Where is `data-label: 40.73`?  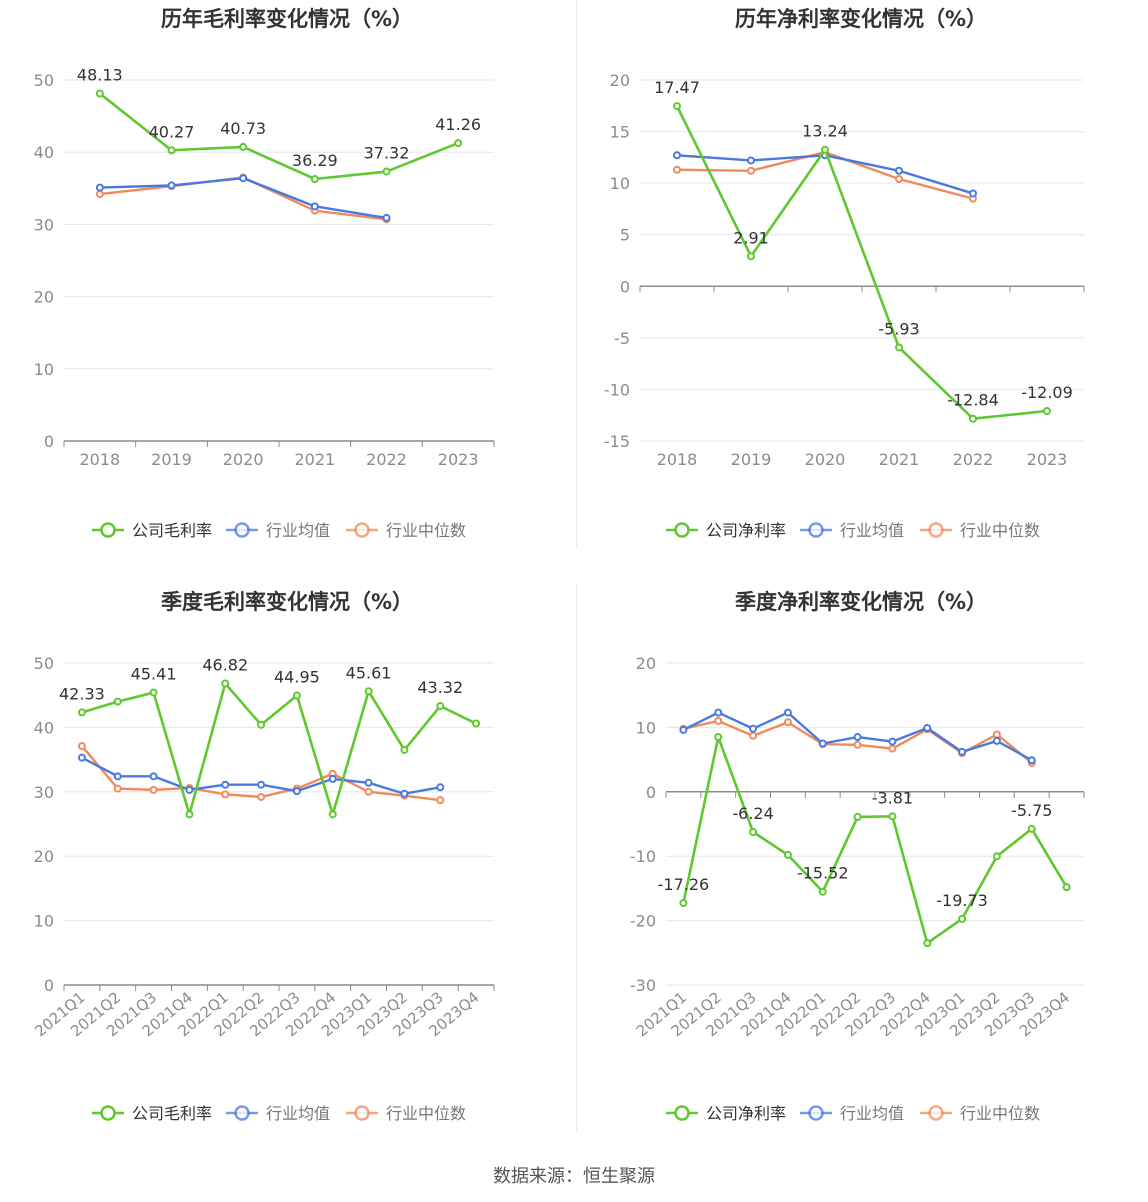 data-label: 40.73 is located at coordinates (243, 128).